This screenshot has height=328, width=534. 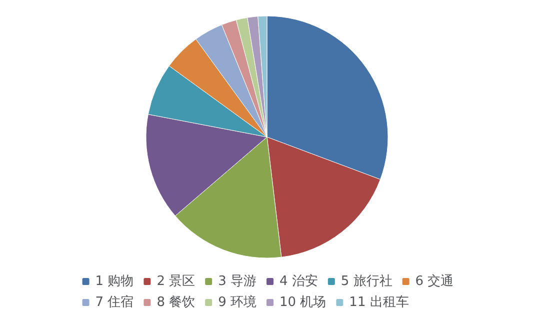 I want to click on legend-label: 6 交通, so click(x=434, y=281).